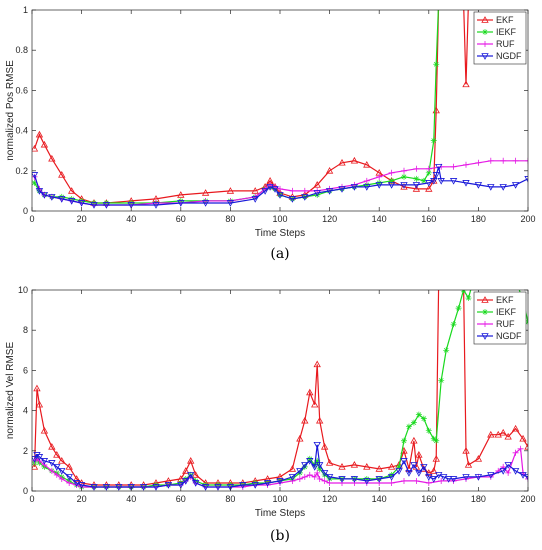  What do you see at coordinates (131, 499) in the screenshot?
I see `x-tick-label: 40` at bounding box center [131, 499].